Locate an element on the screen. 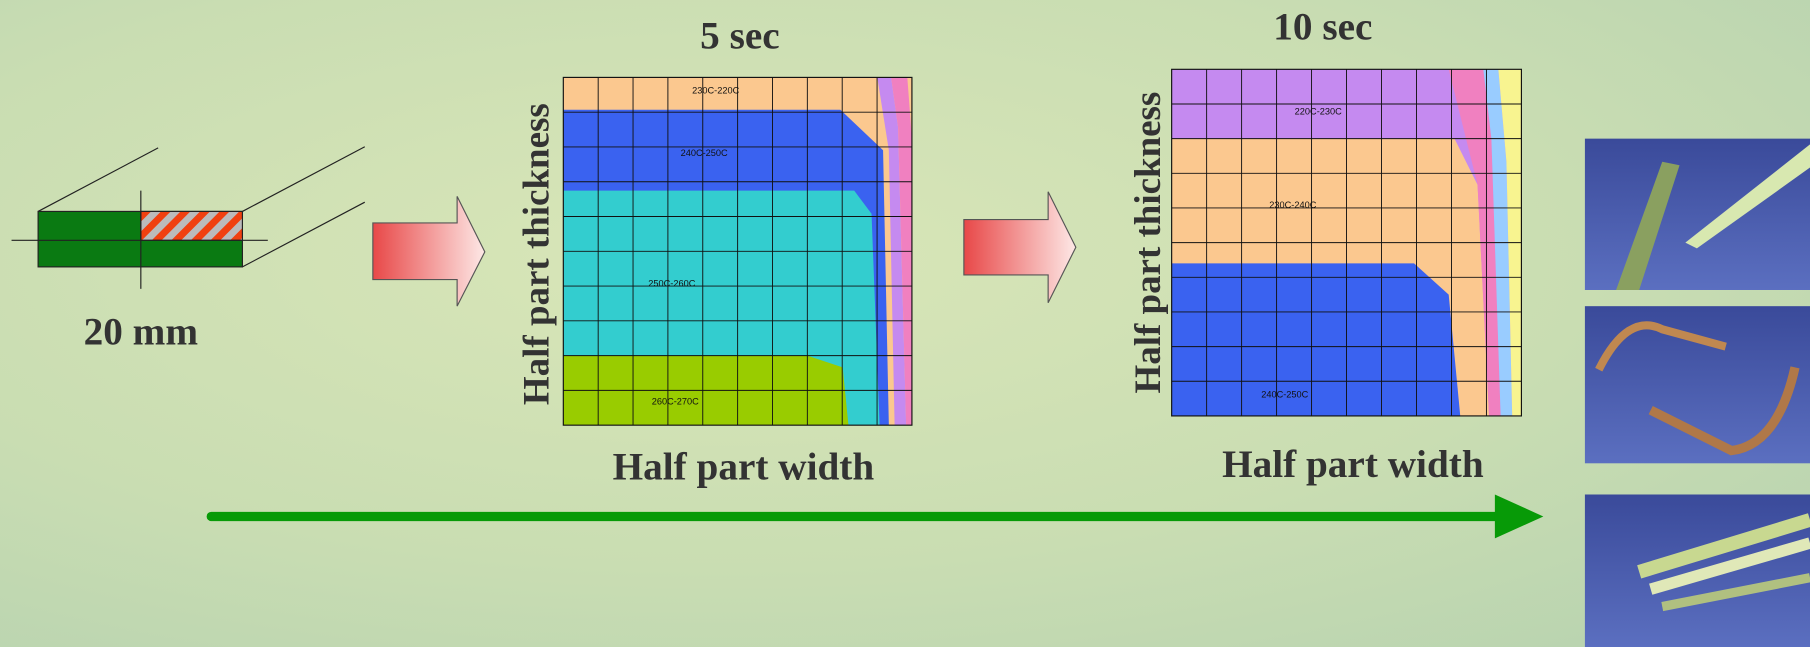 The height and width of the screenshot is (647, 1810). zone-label: 230C-220C is located at coordinates (715, 91).